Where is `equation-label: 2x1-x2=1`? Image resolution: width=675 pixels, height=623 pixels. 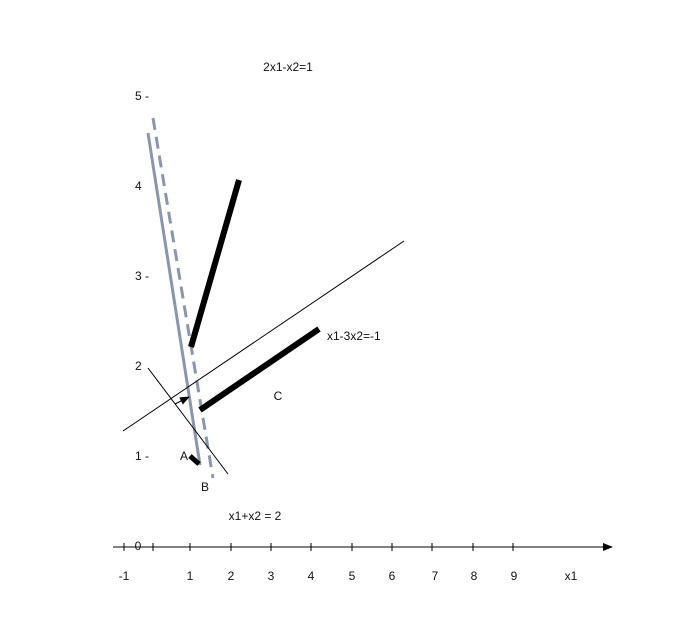 equation-label: 2x1-x2=1 is located at coordinates (288, 67).